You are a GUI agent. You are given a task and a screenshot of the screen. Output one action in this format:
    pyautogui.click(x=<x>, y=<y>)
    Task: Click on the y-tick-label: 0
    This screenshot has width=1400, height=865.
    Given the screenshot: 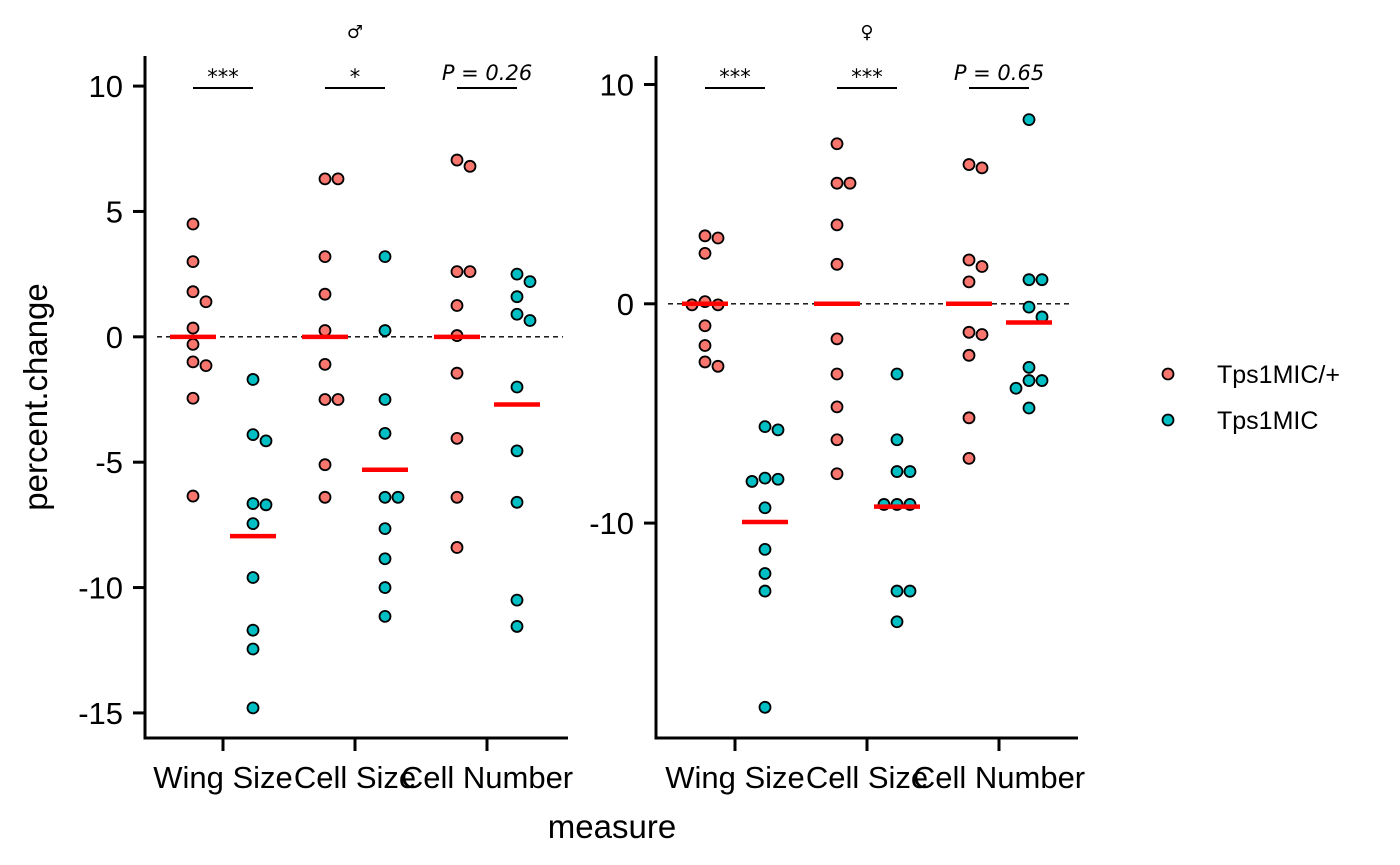 What is the action you would take?
    pyautogui.click(x=625, y=304)
    